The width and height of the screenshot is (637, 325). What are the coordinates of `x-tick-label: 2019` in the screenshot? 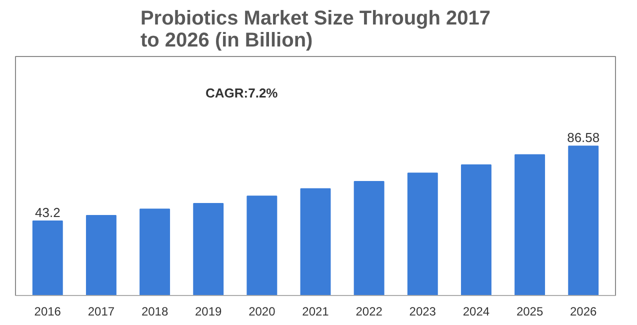 It's located at (208, 311).